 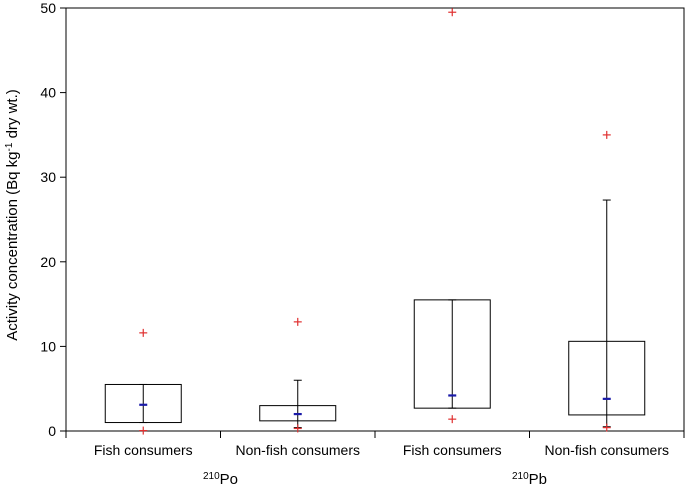 I want to click on group-labels: 210Po 210Pb, so click(x=375, y=480).